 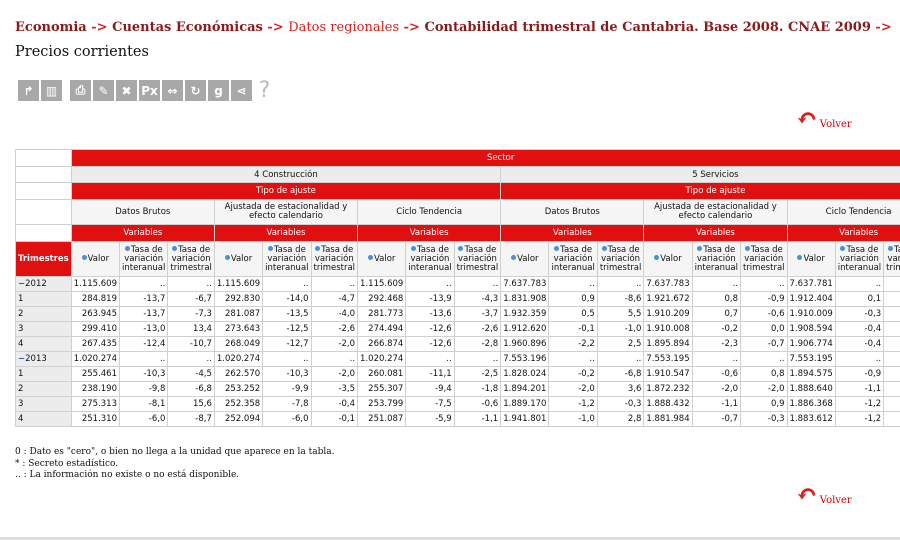 What do you see at coordinates (241, 90) in the screenshot?
I see `share-icon: ⋖` at bounding box center [241, 90].